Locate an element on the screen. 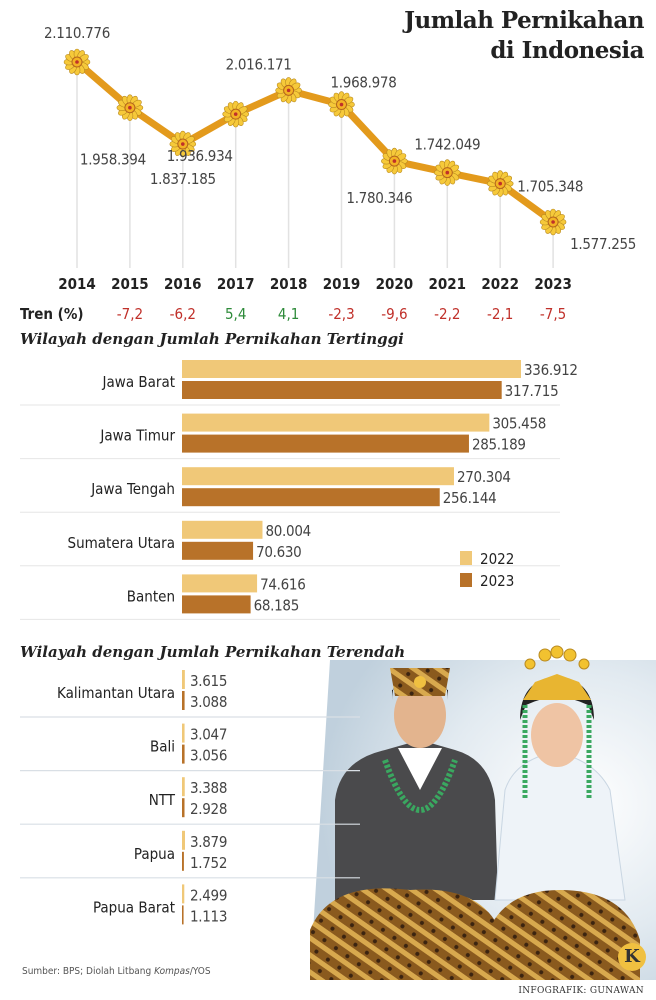 Image resolution: width=656 pixels, height=1000 pixels. bride-figure is located at coordinates (562, 812).